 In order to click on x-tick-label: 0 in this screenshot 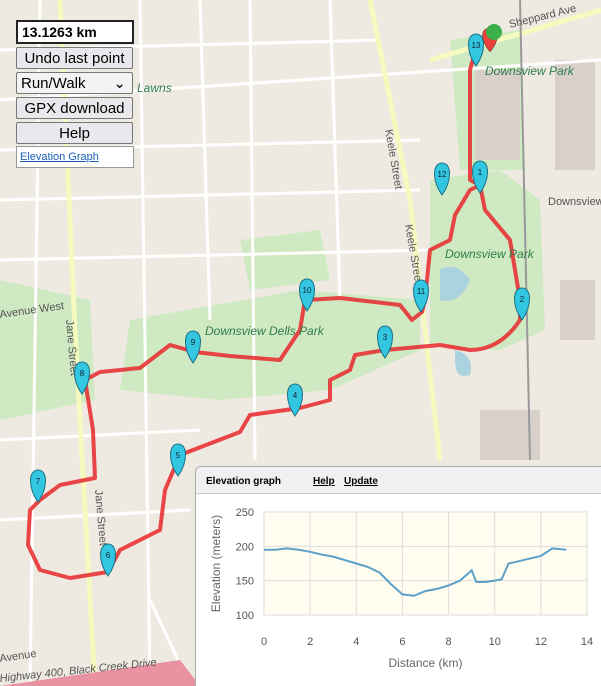, I will do `click(264, 642)`.